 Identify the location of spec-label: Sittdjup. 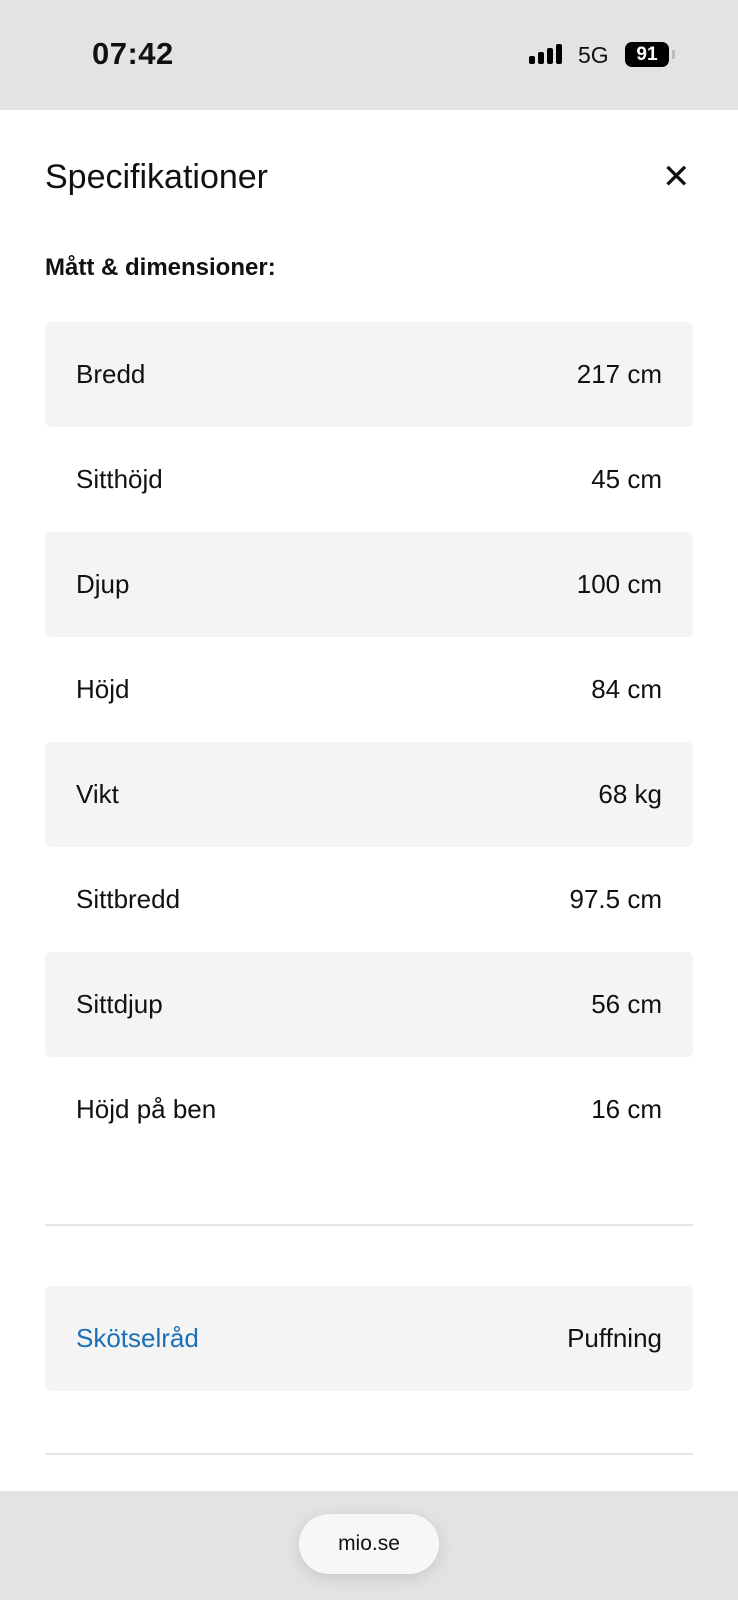
(119, 1004).